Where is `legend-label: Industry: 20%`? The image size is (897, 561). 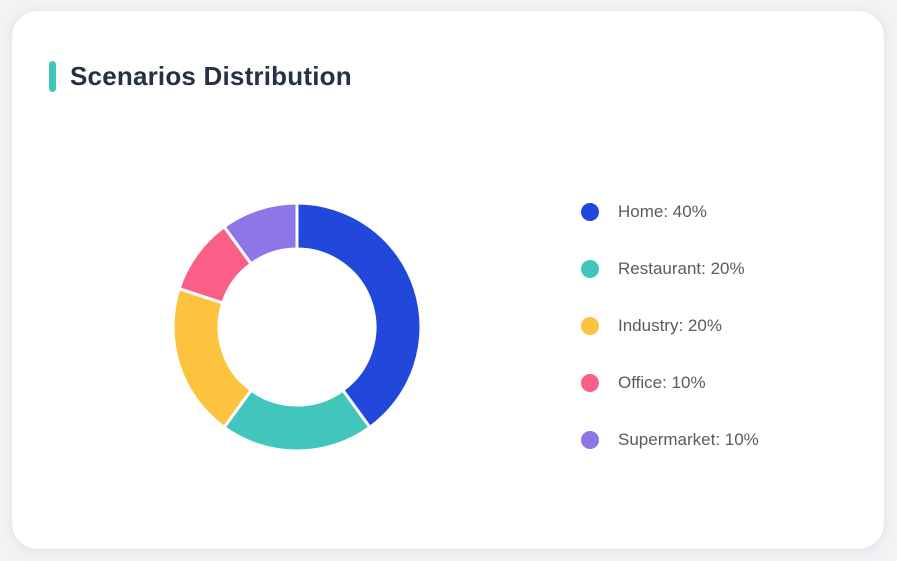 legend-label: Industry: 20% is located at coordinates (670, 325).